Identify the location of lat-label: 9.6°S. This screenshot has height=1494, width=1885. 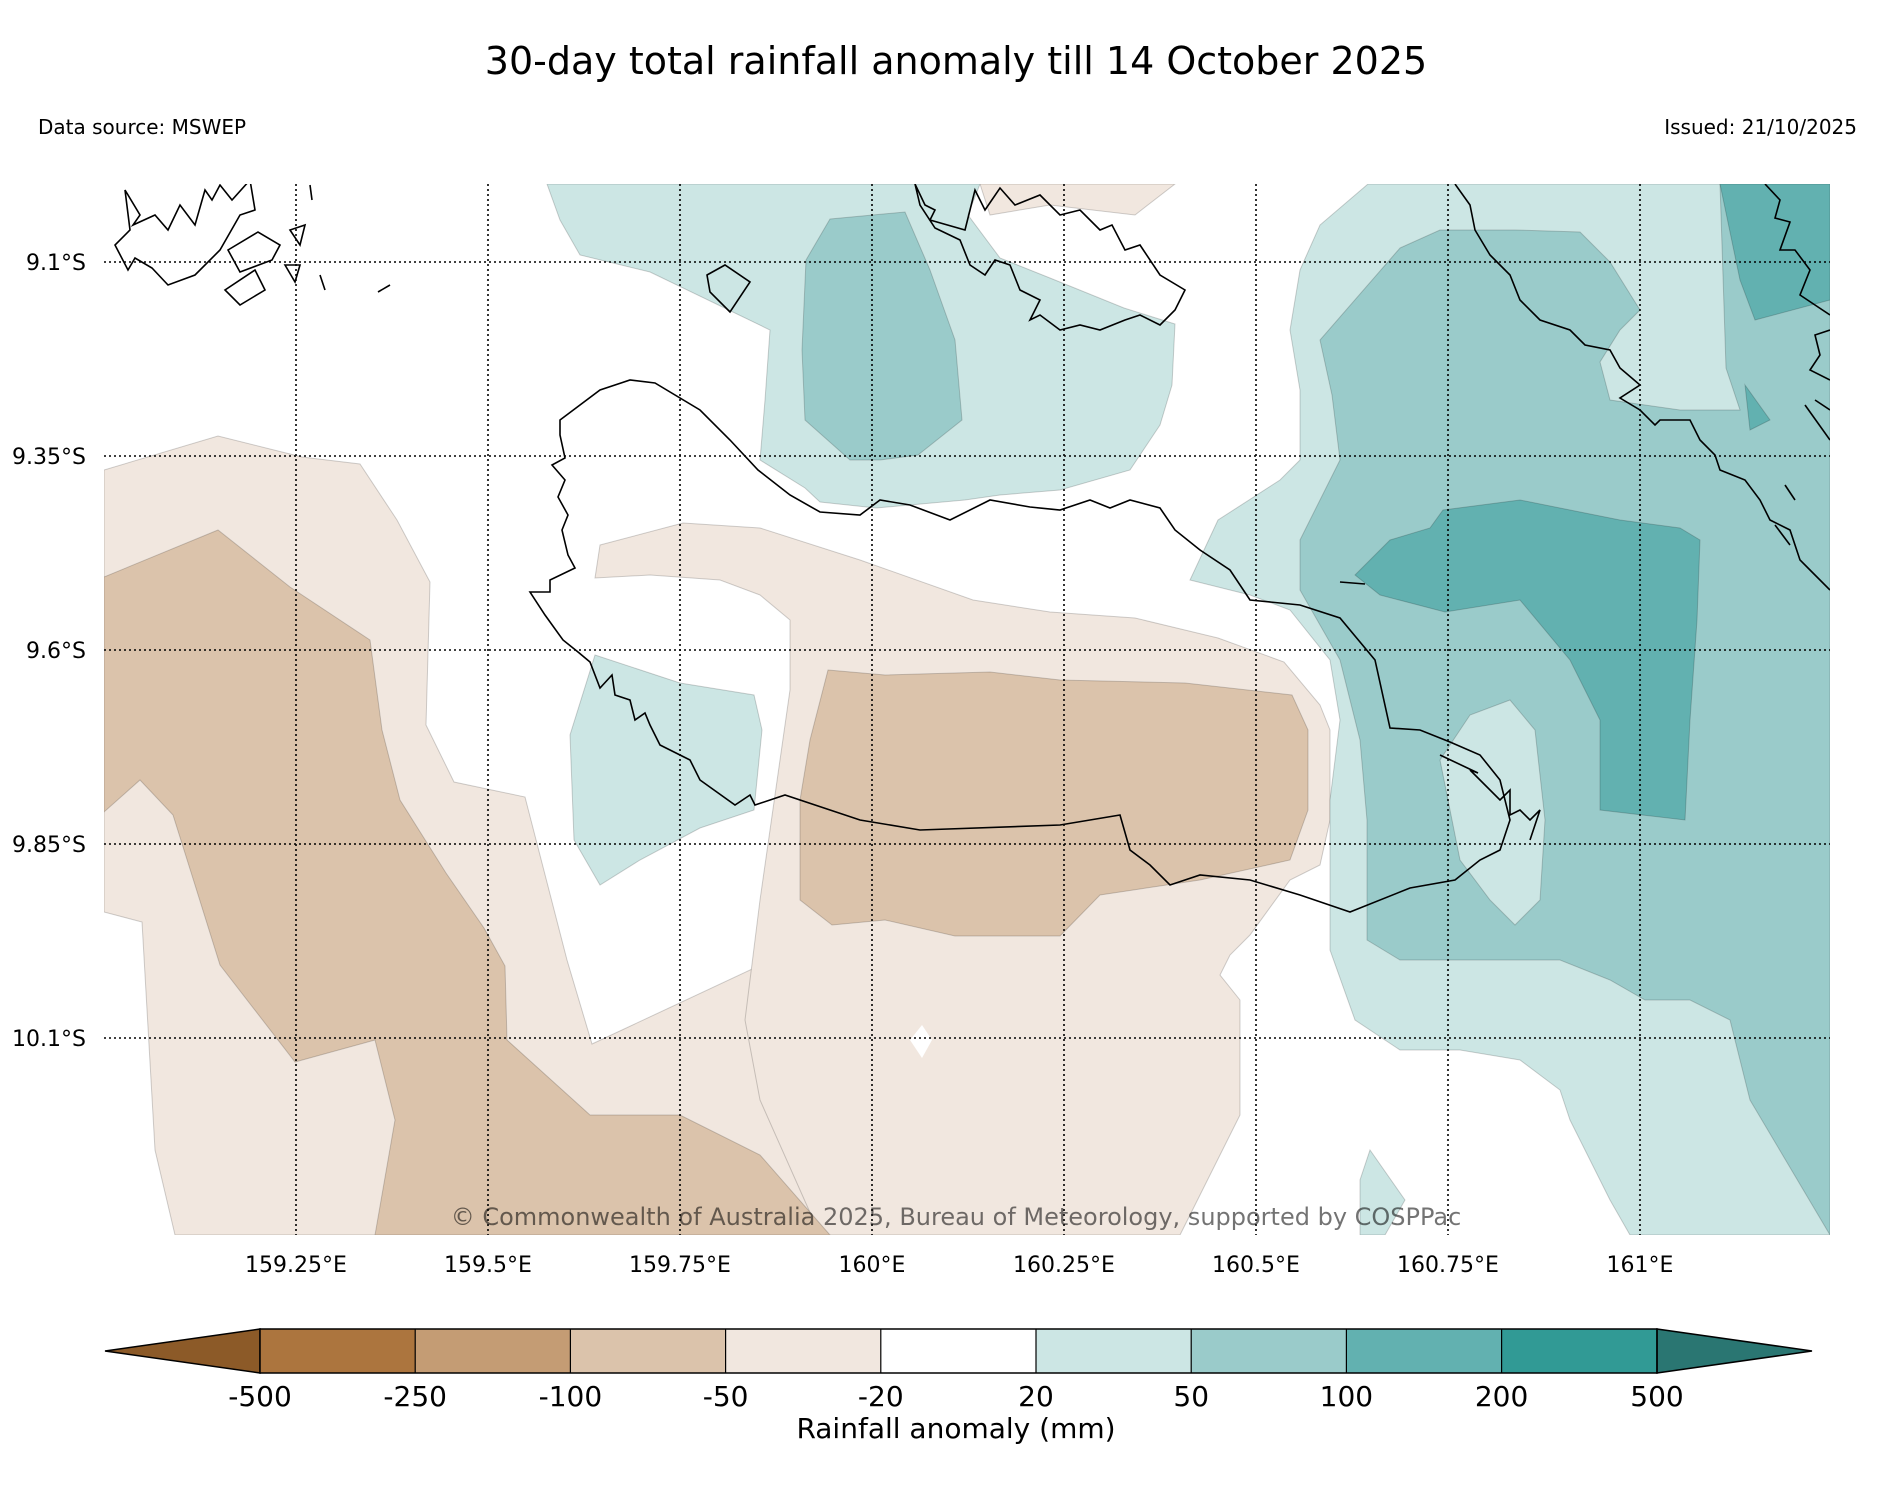
(56, 651).